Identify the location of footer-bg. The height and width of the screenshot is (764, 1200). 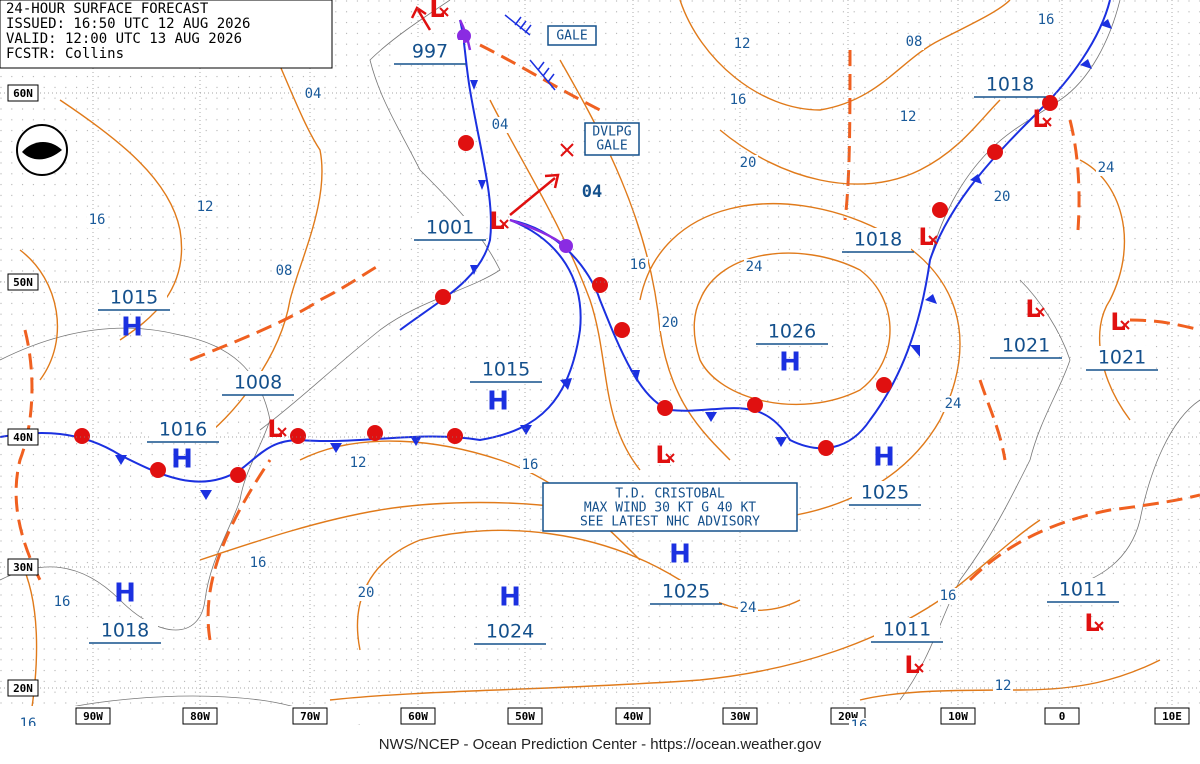
(600, 745).